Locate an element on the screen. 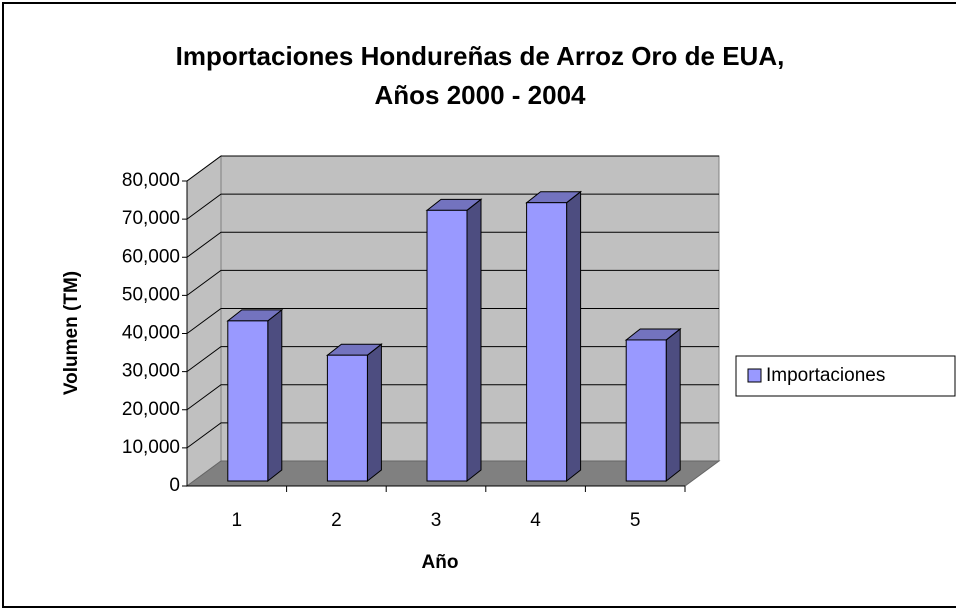 This screenshot has height=610, width=956. y-tick-label: 20,000 is located at coordinates (151, 409).